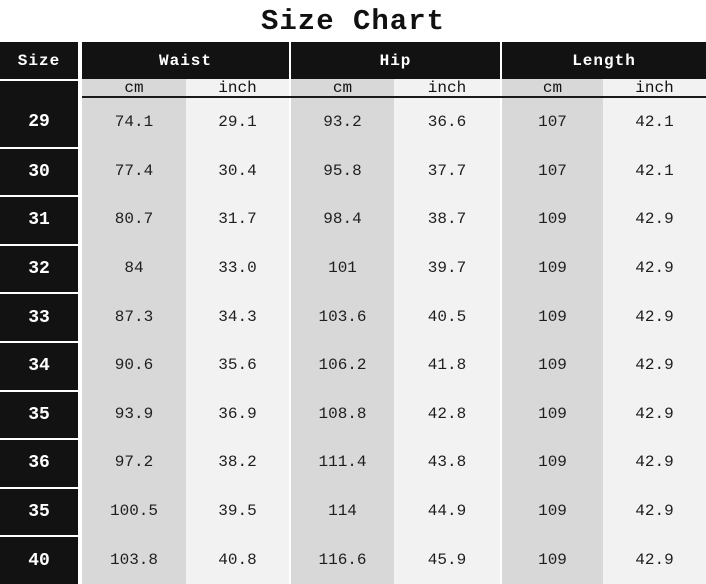 This screenshot has width=706, height=584. I want to click on hip-cm-value: 111.4, so click(342, 462).